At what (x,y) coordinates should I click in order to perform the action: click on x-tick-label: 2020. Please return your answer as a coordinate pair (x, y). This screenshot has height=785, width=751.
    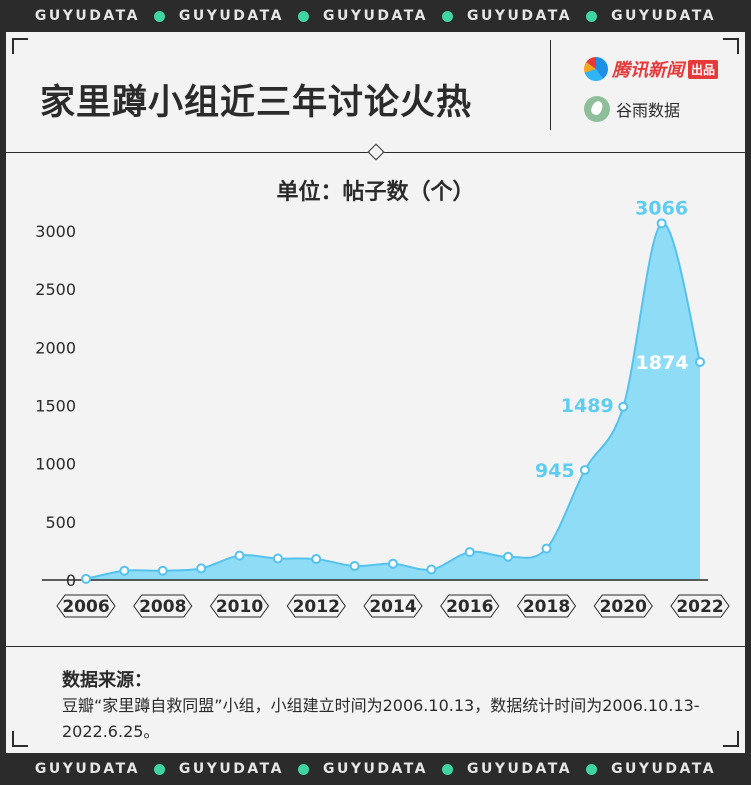
    Looking at the image, I should click on (623, 607).